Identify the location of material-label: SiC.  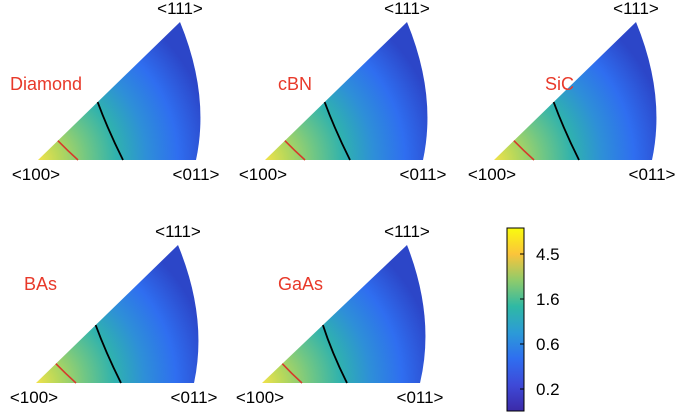
(559, 84).